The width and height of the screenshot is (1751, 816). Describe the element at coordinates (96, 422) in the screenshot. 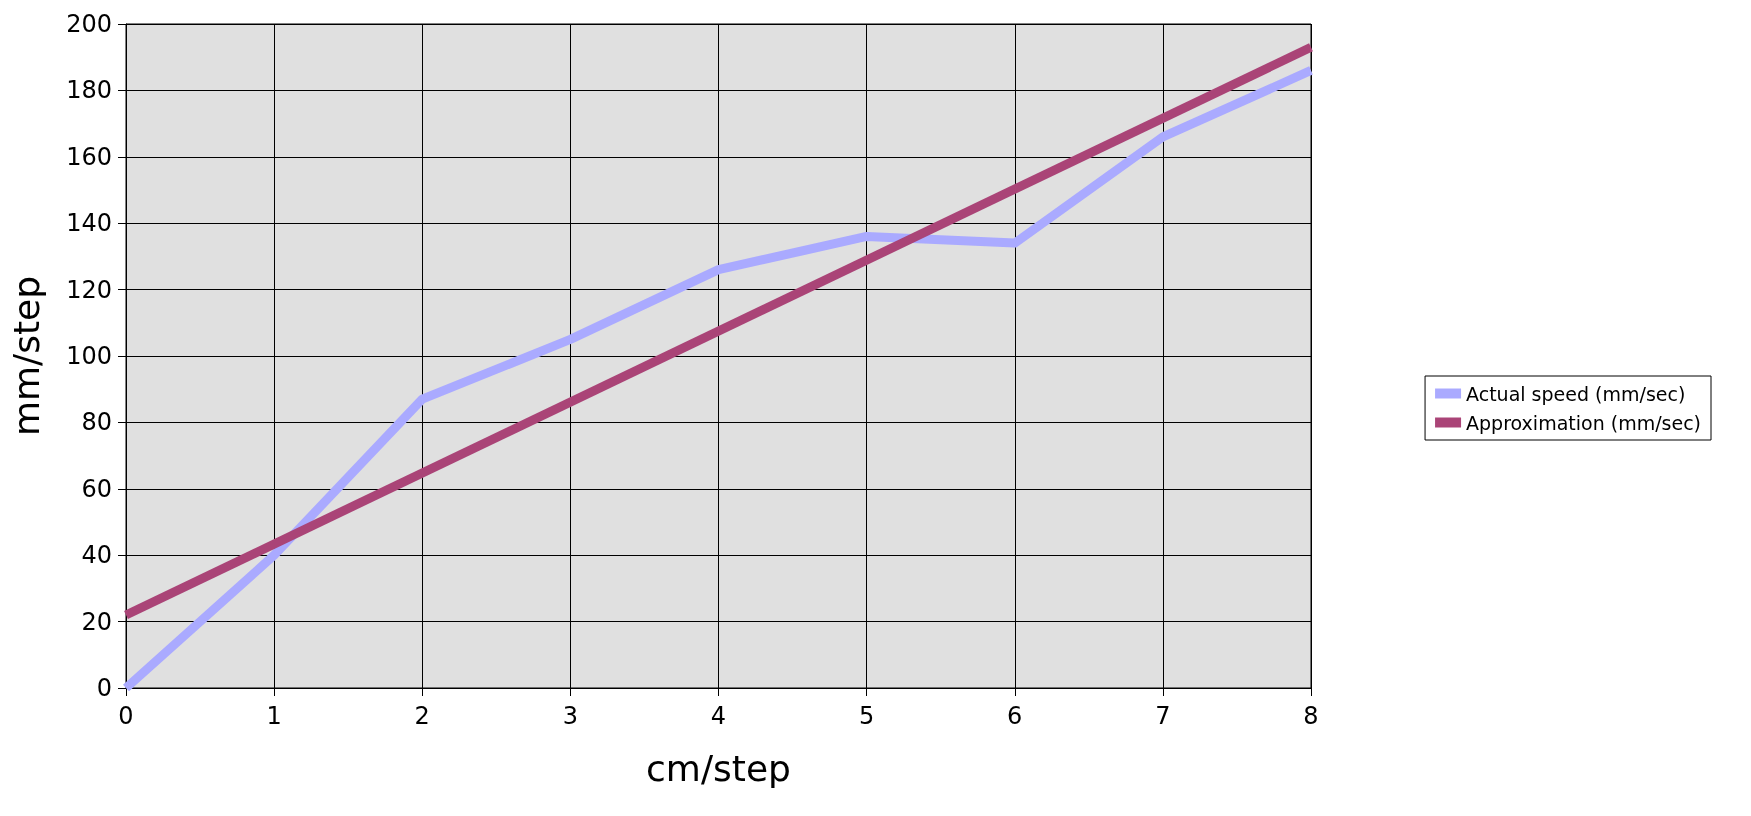

I see `y-tick-label: 80` at that location.